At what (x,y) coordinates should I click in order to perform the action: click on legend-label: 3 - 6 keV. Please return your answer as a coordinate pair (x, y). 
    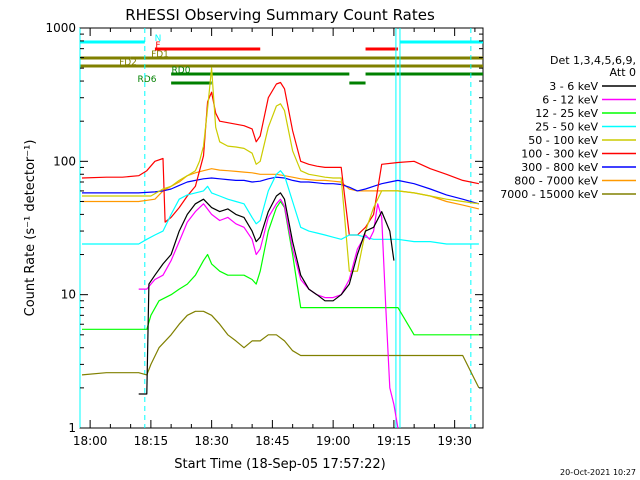
    Looking at the image, I should click on (573, 86).